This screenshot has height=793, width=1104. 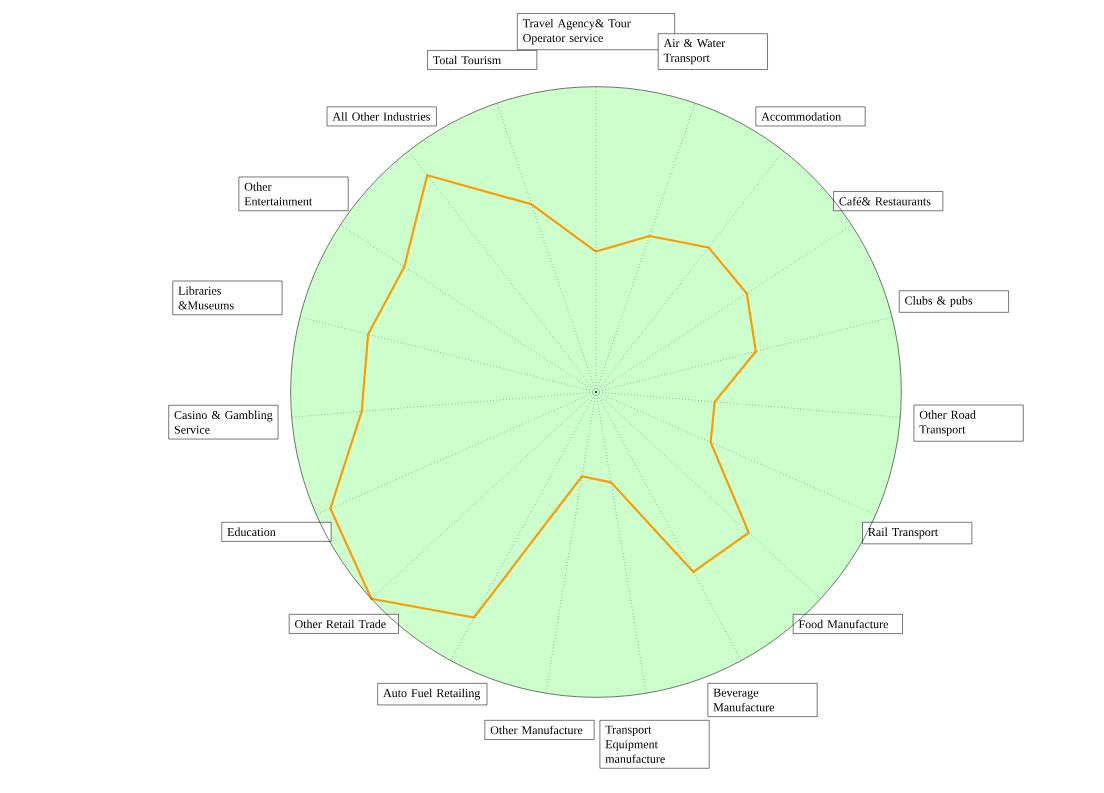 I want to click on spoke-label: Clubs & pubs, so click(x=939, y=301).